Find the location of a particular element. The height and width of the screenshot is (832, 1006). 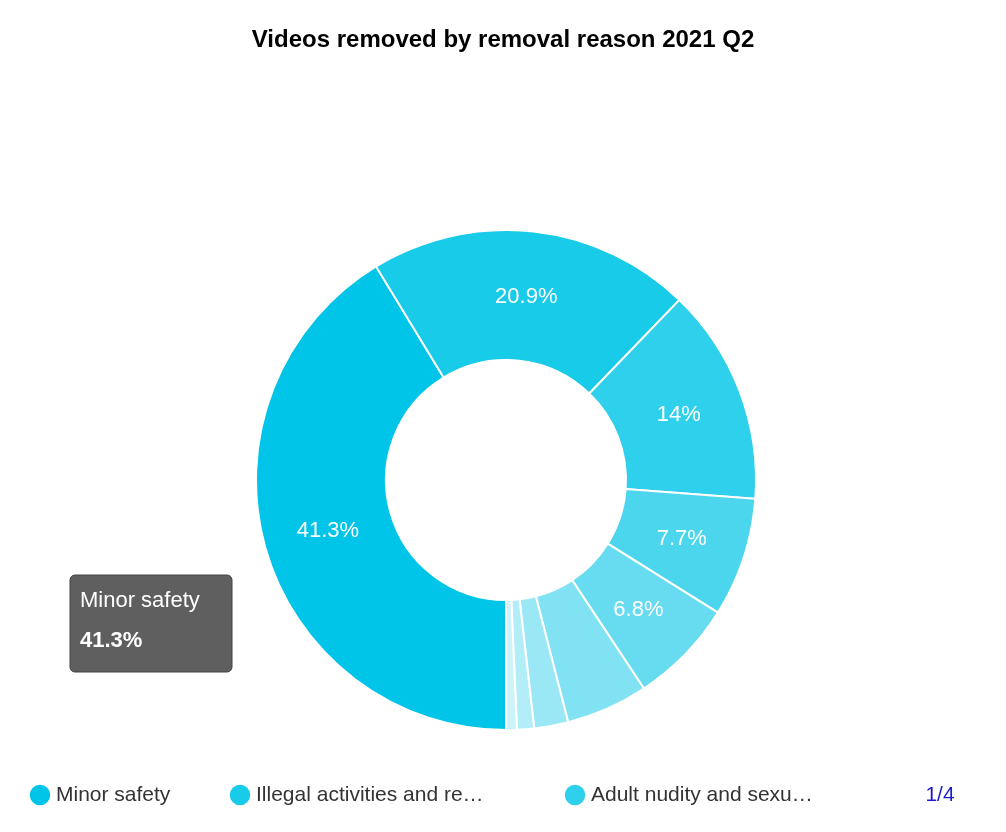

data-label: 20.9% is located at coordinates (526, 296).